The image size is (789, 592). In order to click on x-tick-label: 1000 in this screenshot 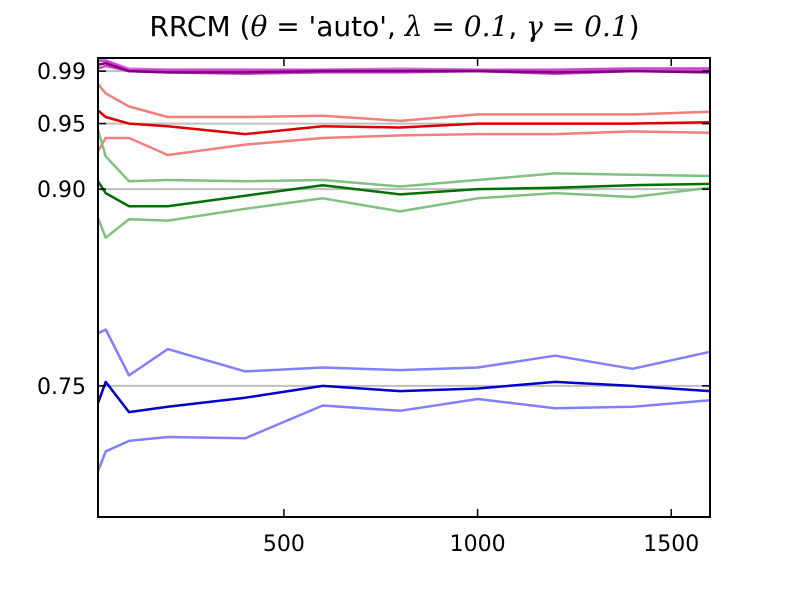, I will do `click(478, 544)`.